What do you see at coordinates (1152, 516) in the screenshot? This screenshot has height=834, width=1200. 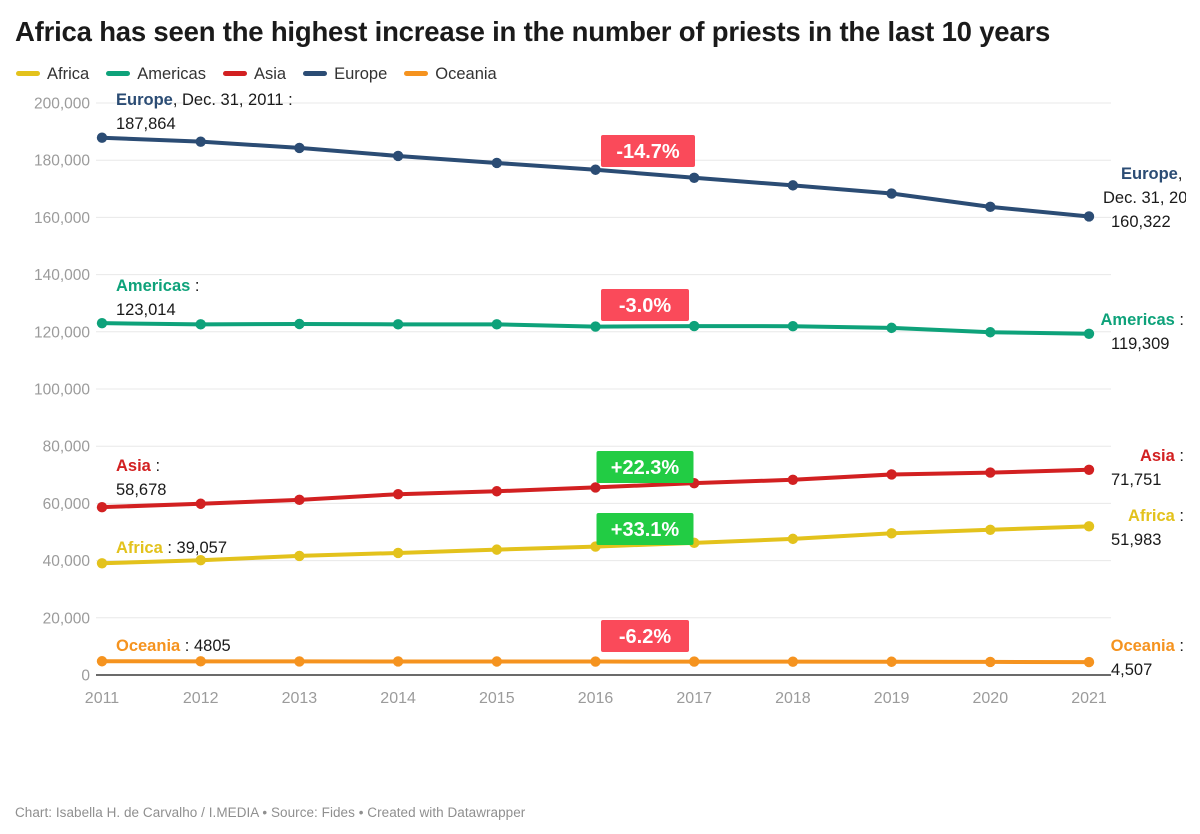 I see `series-end-label-name: Africa` at bounding box center [1152, 516].